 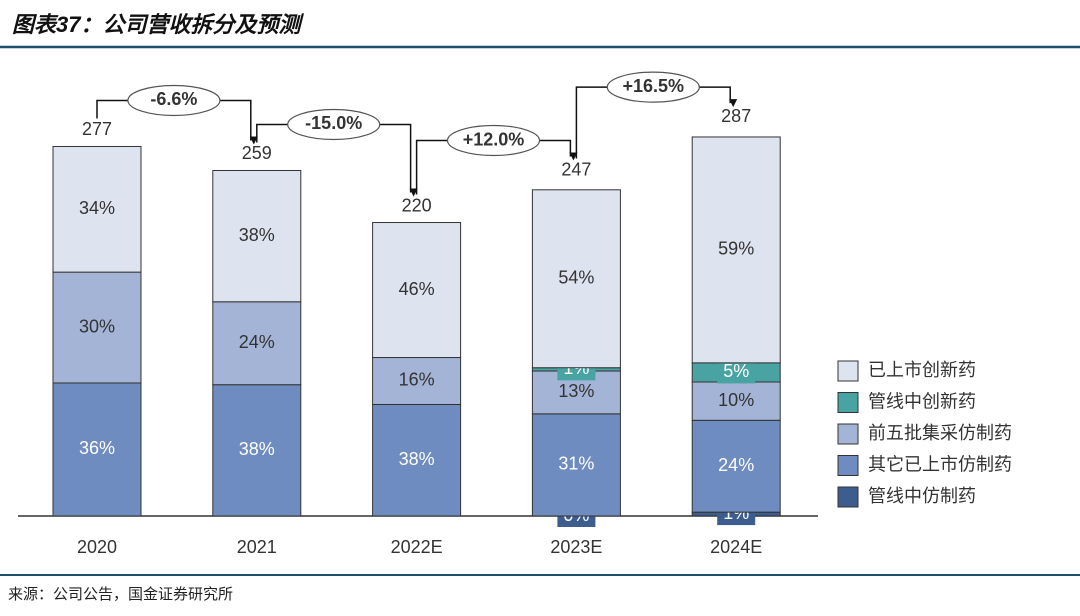 I want to click on label-box, so click(x=736, y=372).